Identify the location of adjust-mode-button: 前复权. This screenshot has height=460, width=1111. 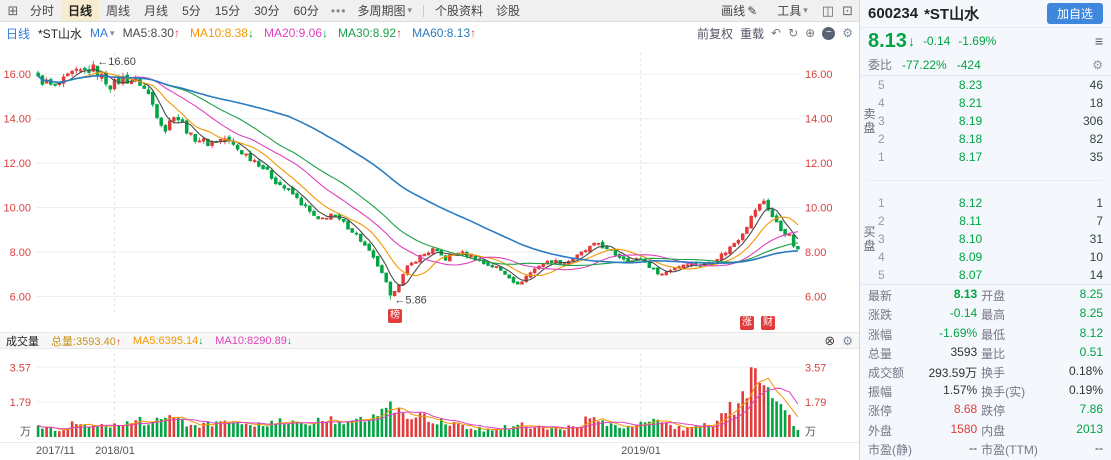
(715, 33).